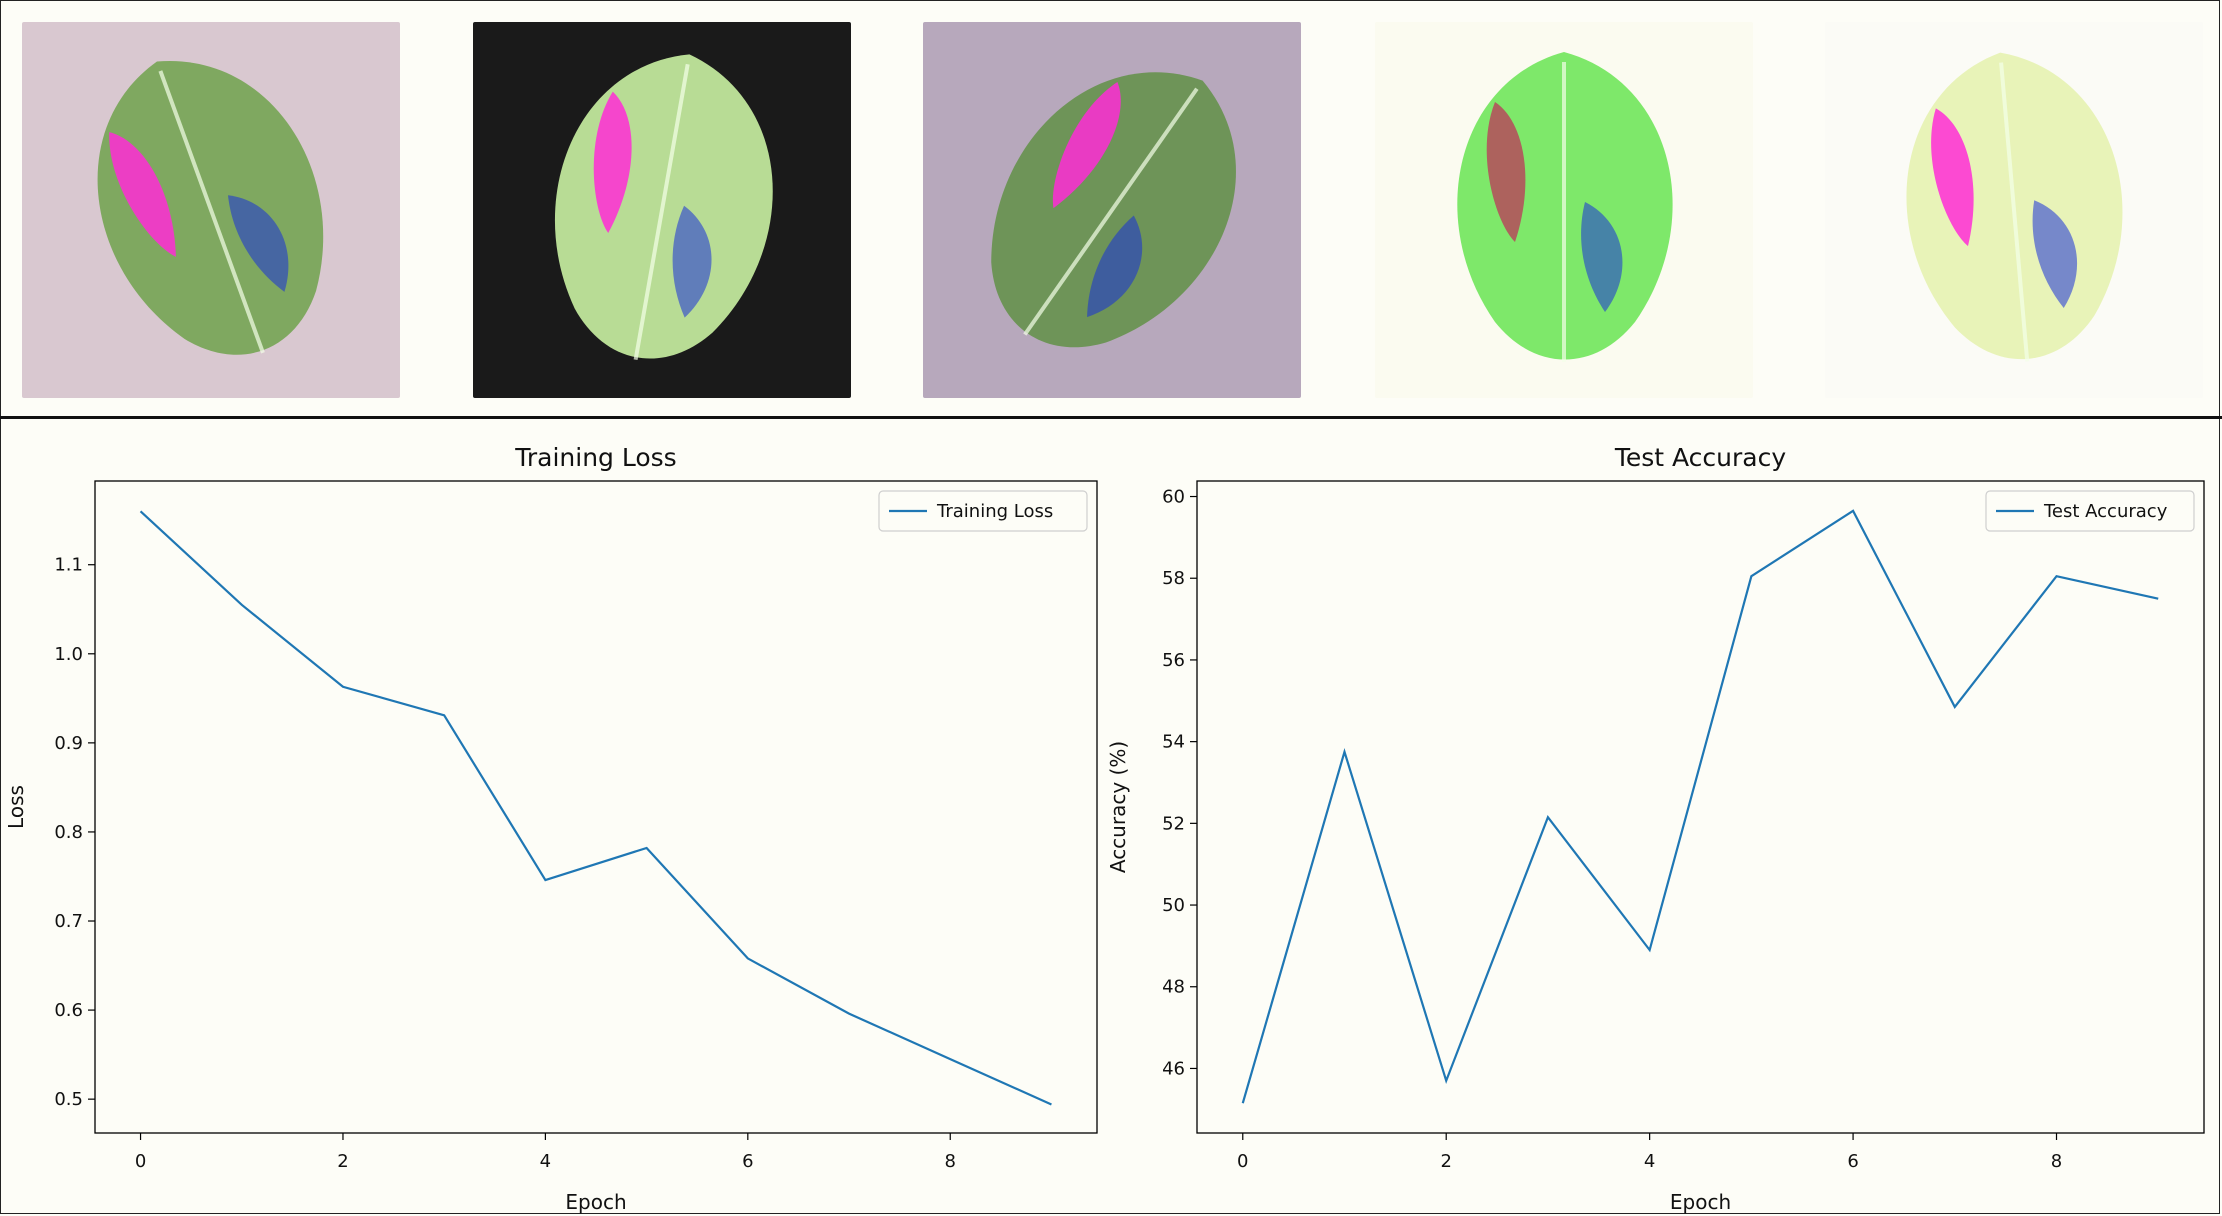  What do you see at coordinates (1173, 742) in the screenshot?
I see `y-tick-label: 54` at bounding box center [1173, 742].